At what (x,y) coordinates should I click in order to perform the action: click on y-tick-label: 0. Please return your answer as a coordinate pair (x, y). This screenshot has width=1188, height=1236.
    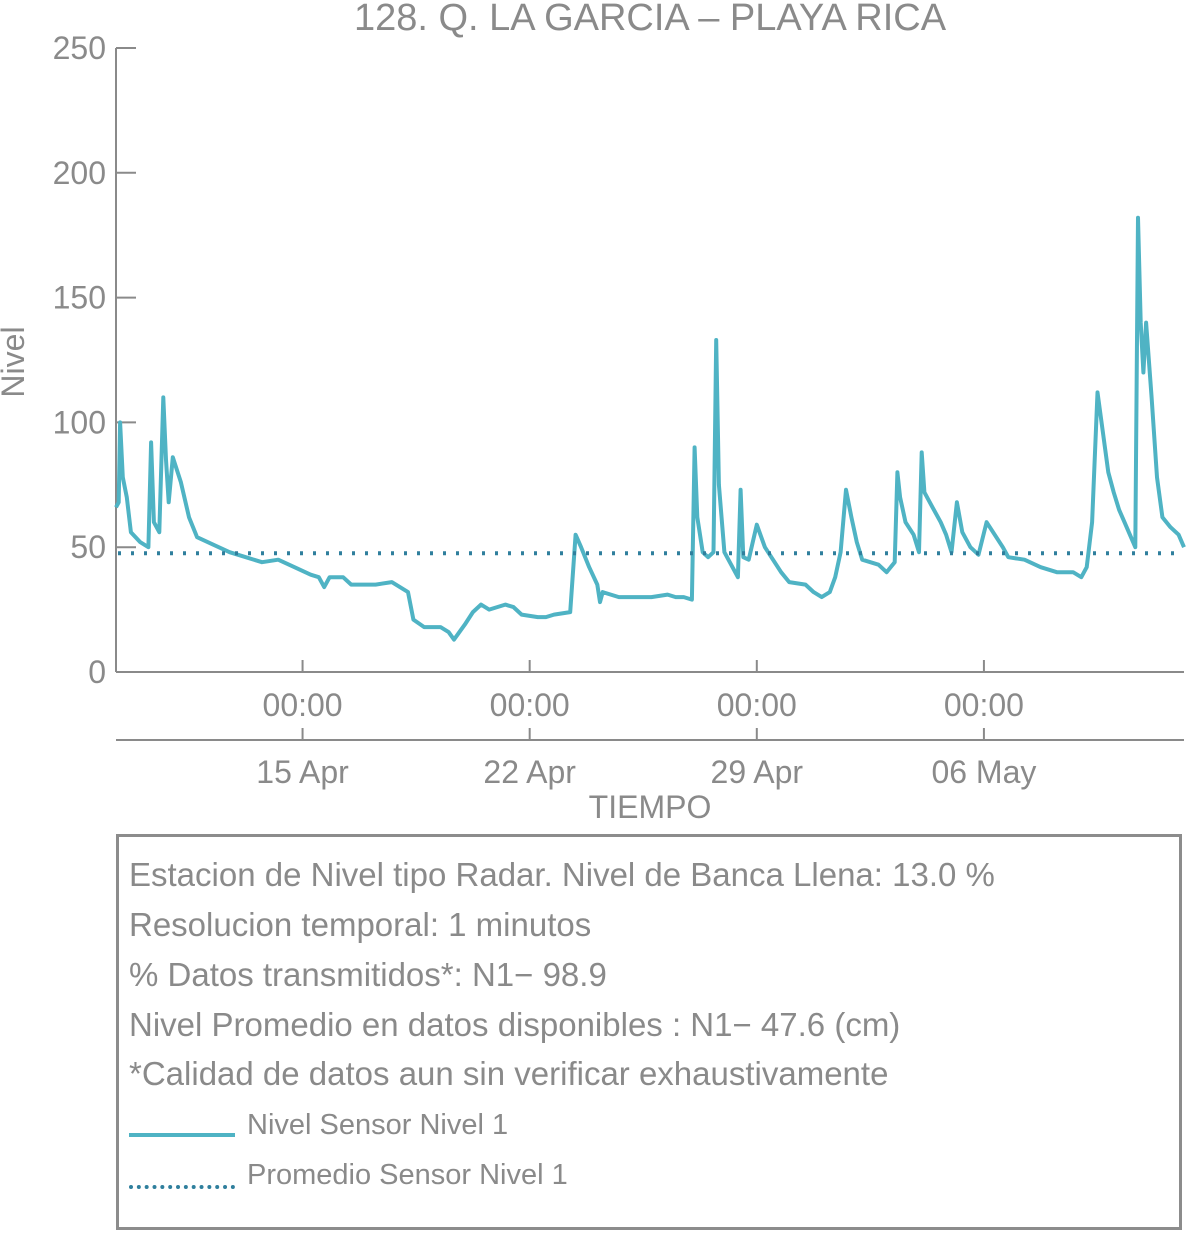
    Looking at the image, I should click on (97, 672).